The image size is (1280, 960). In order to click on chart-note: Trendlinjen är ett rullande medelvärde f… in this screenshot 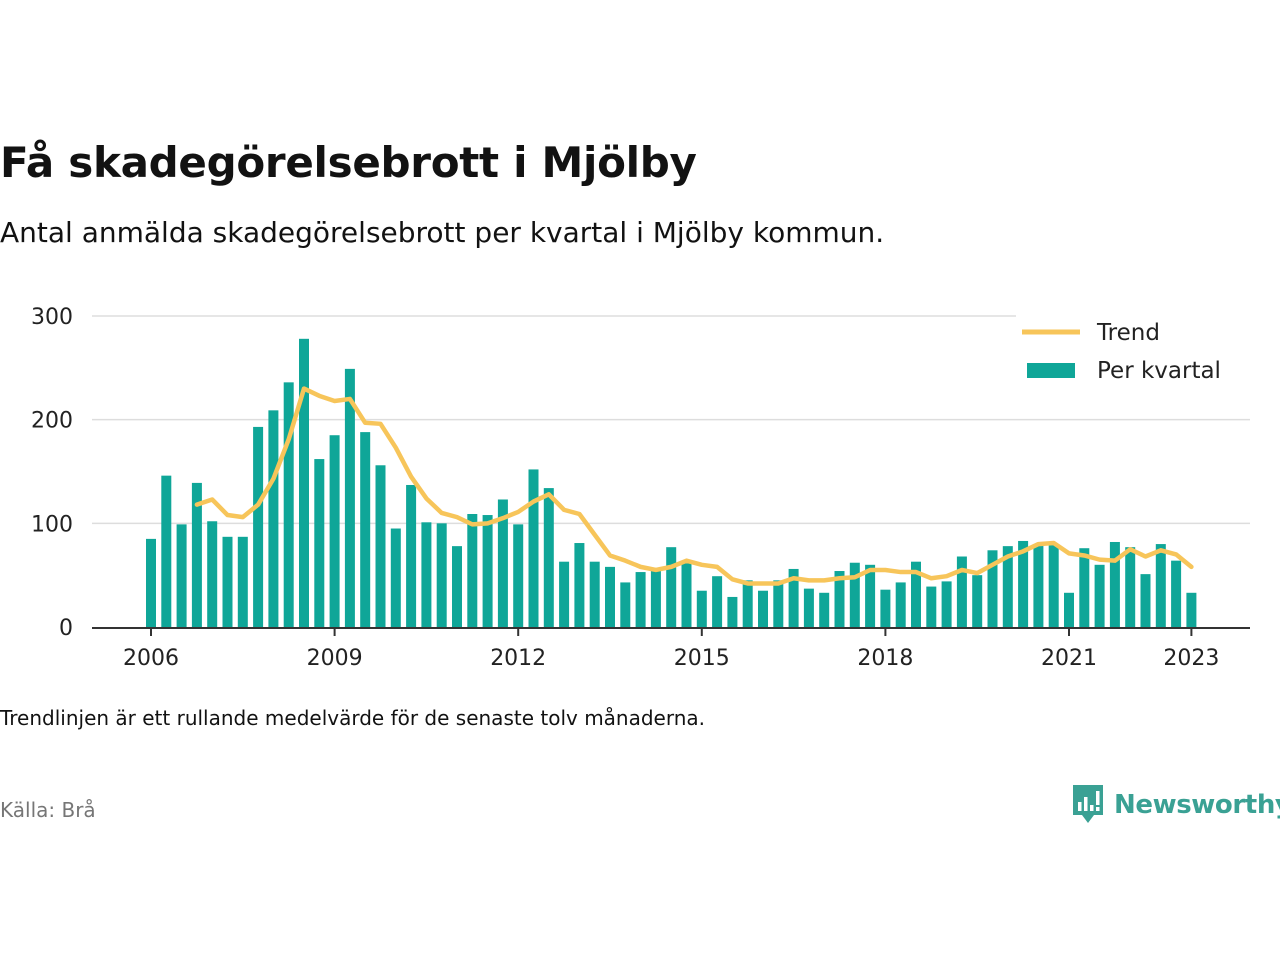, I will do `click(353, 718)`.